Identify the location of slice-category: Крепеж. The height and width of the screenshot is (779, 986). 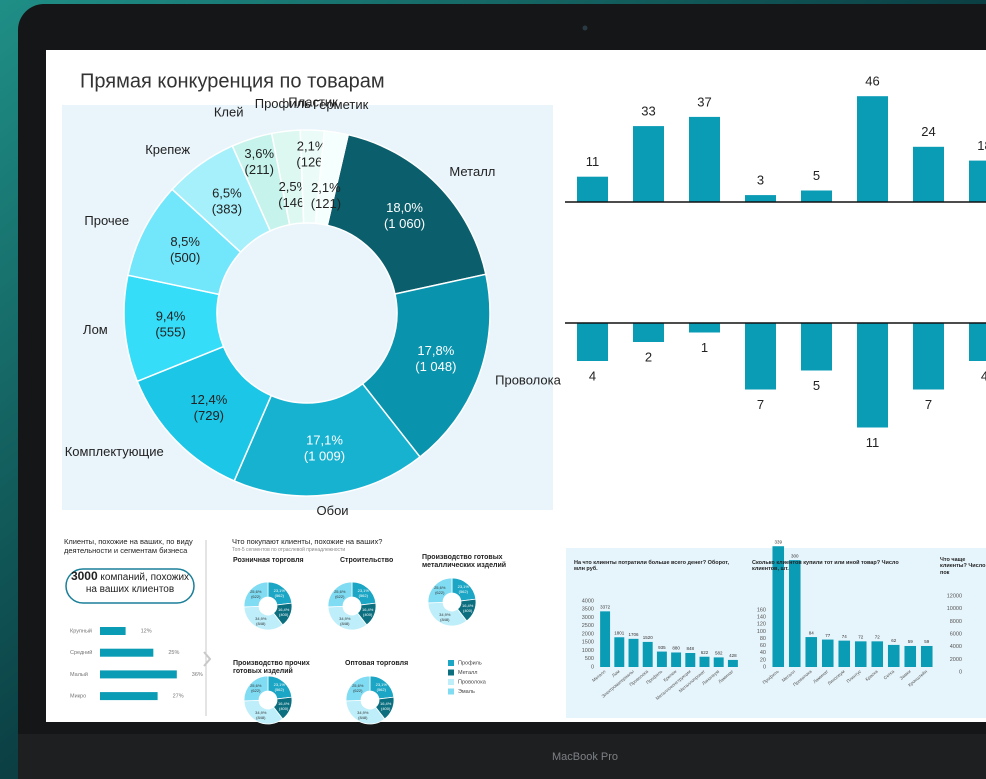
(167, 149).